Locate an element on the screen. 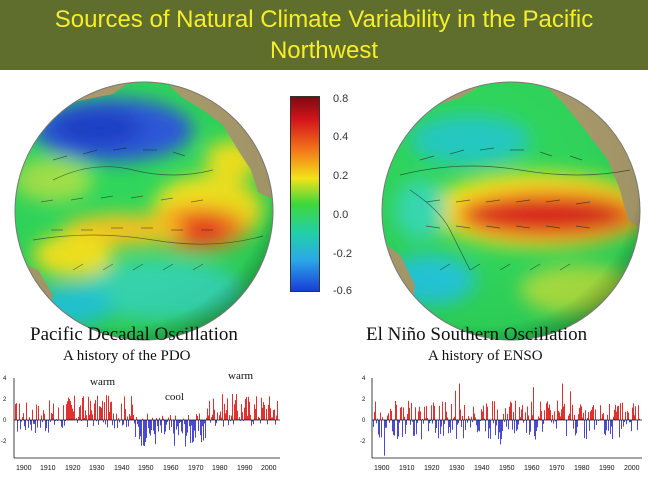 Image resolution: width=648 pixels, height=478 pixels. pdo-xtick-7: 1970 is located at coordinates (196, 468).